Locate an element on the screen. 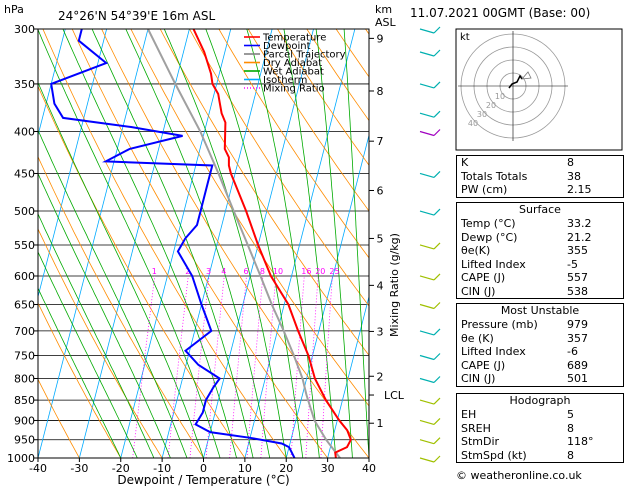  km-label: km is located at coordinates (383, 9).